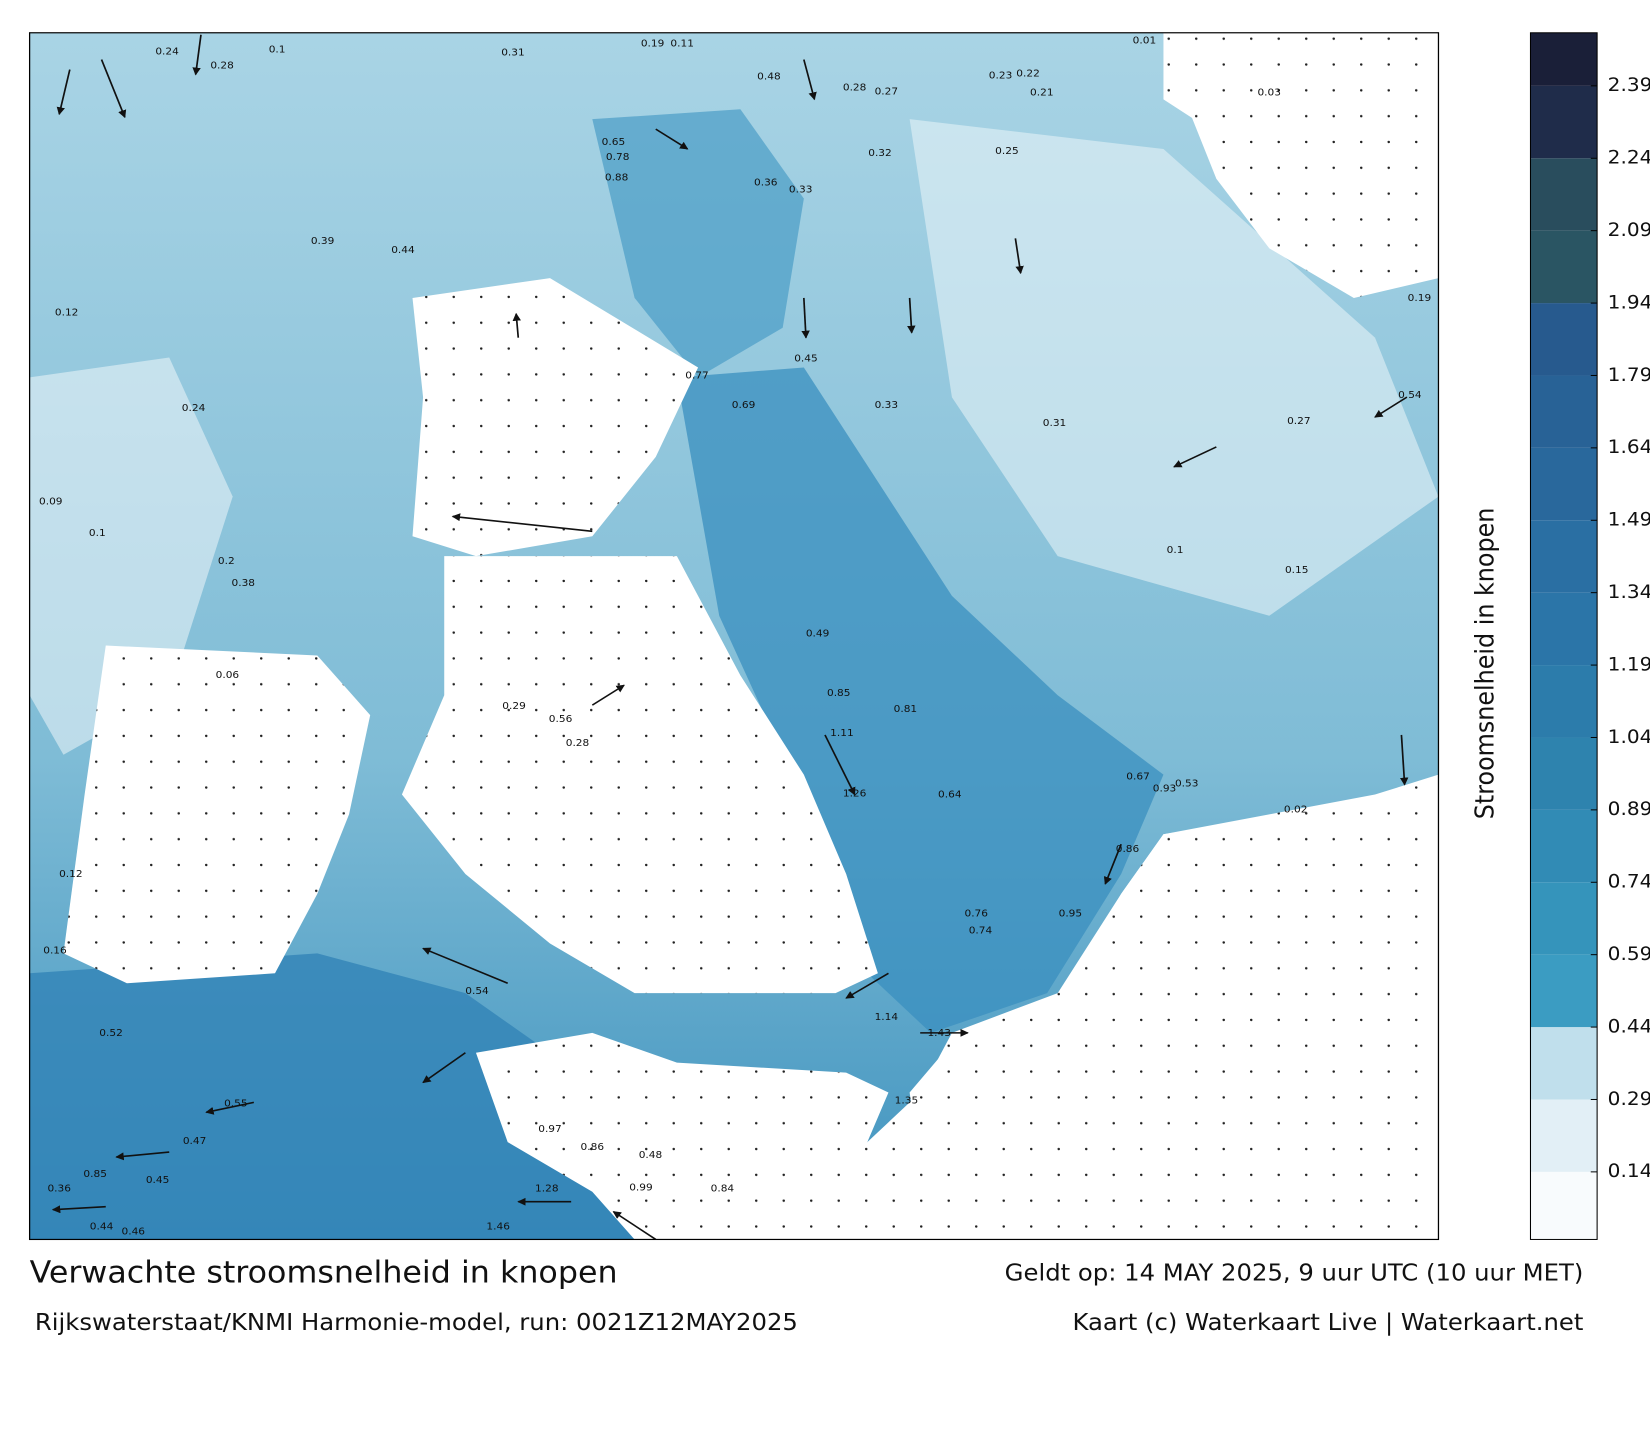  Describe the element at coordinates (766, 183) in the screenshot. I see `current-label: 0.36` at that location.